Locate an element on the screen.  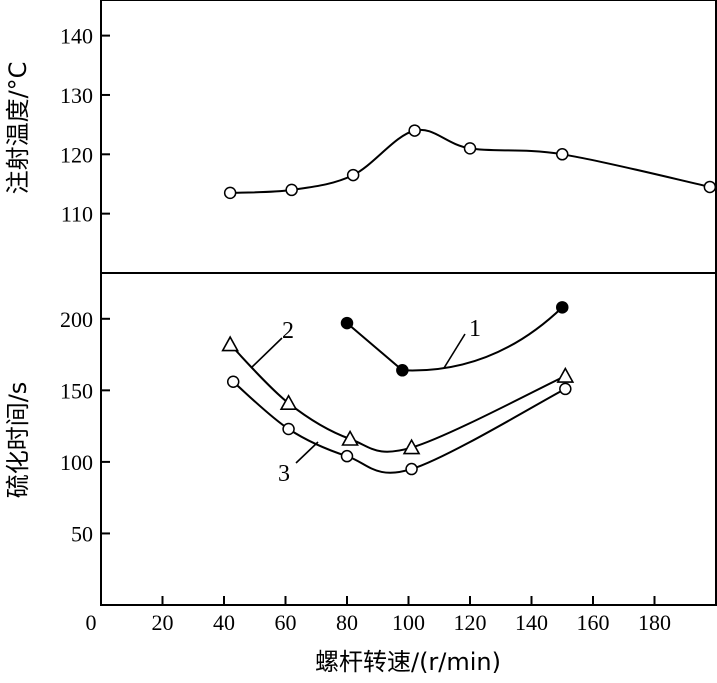
curve-2-leader is located at coordinates (266, 353).